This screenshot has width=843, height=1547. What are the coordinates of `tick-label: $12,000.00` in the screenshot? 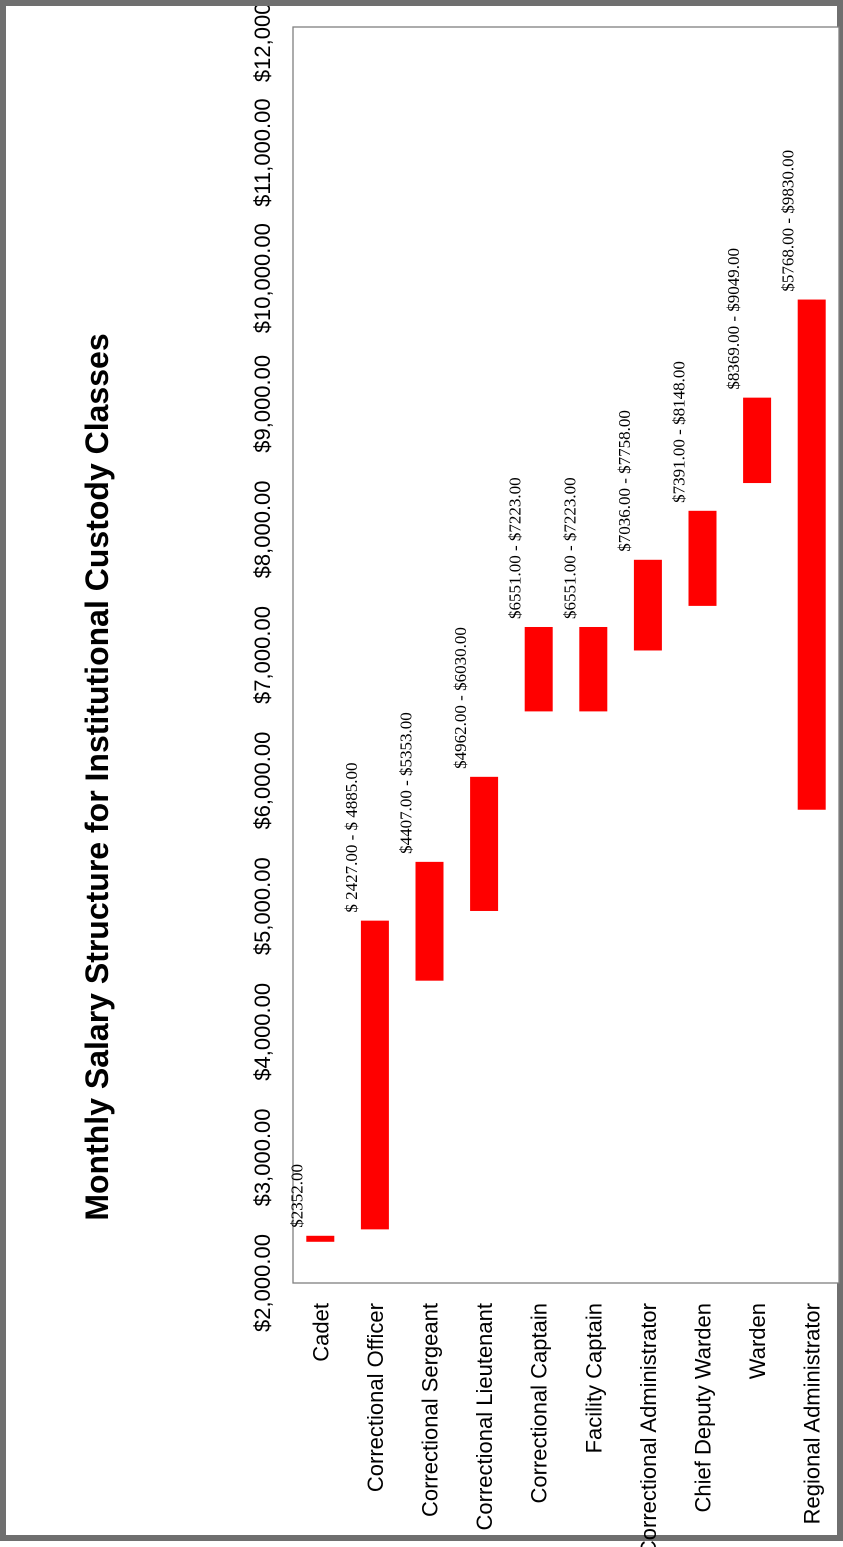 It's located at (262, 44).